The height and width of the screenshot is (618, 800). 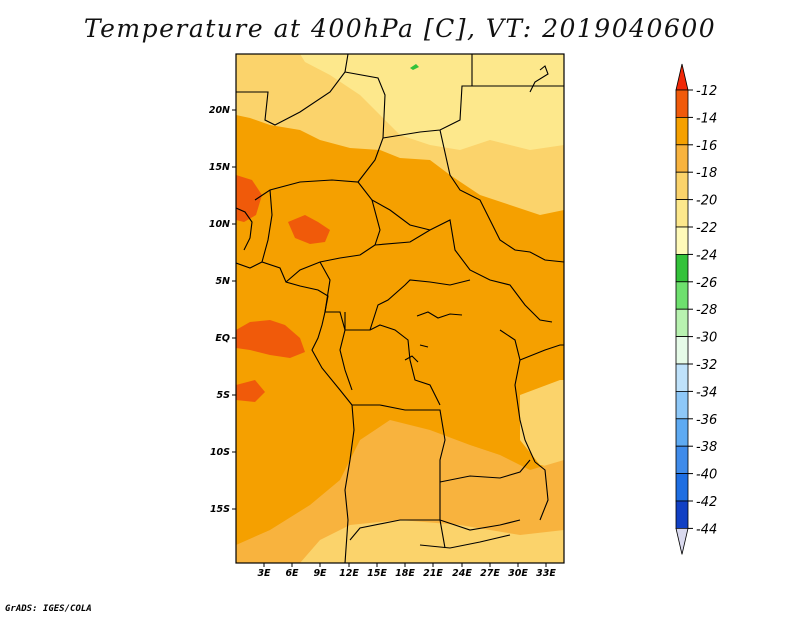 What do you see at coordinates (706, 392) in the screenshot?
I see `colorbar-label: -34` at bounding box center [706, 392].